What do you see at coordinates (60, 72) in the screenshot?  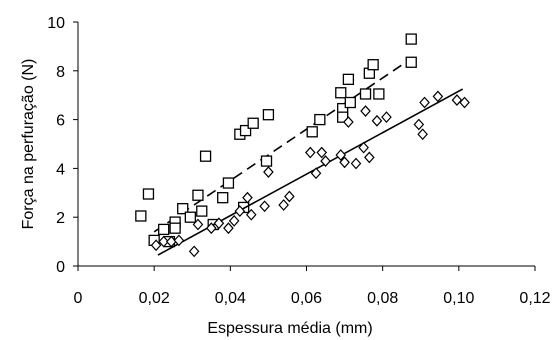 I see `y-tick-label: 8` at bounding box center [60, 72].